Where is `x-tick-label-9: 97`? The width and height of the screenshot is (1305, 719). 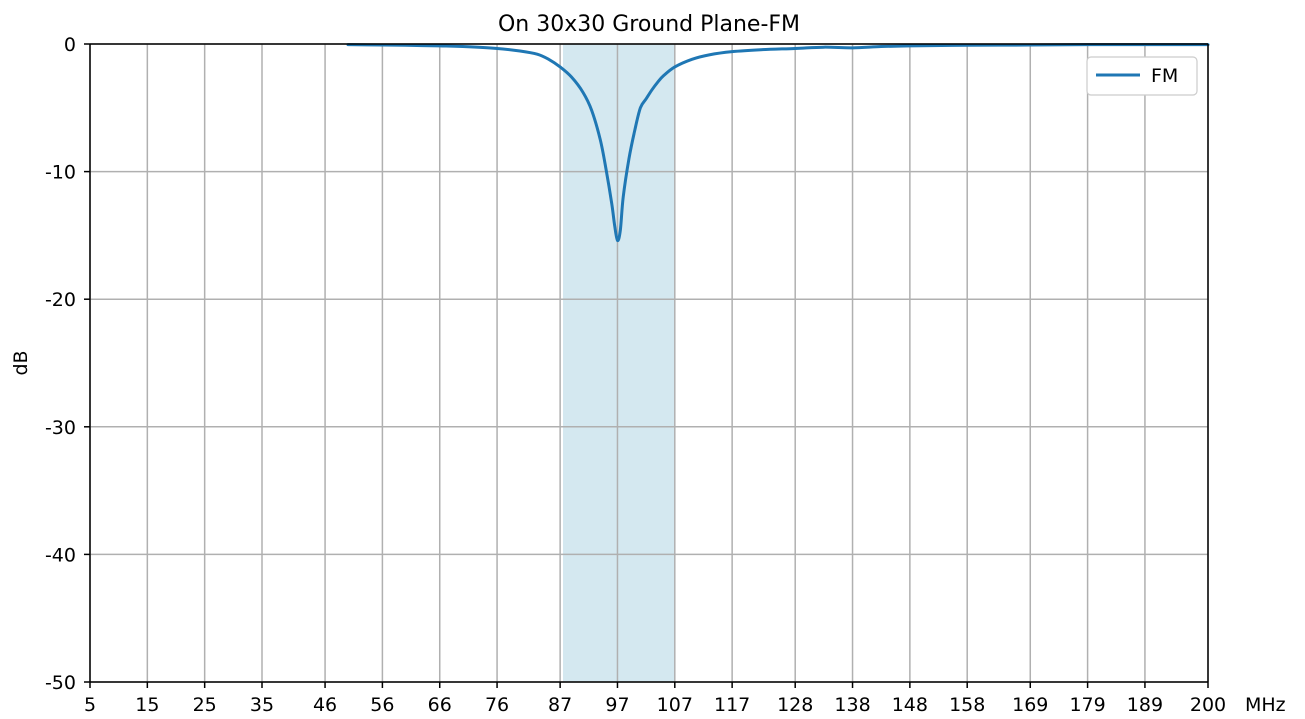 x-tick-label-9: 97 is located at coordinates (617, 705).